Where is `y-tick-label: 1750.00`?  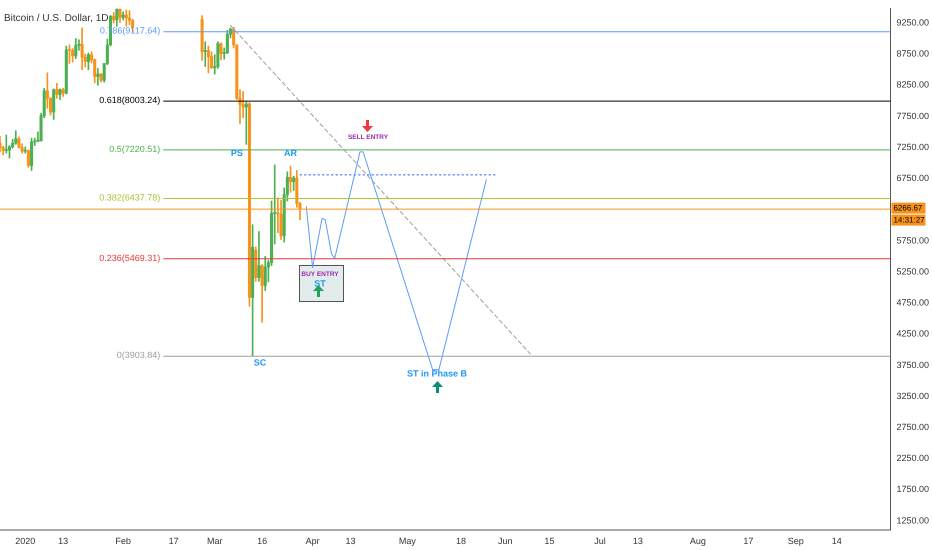
y-tick-label: 1750.00 is located at coordinates (913, 489).